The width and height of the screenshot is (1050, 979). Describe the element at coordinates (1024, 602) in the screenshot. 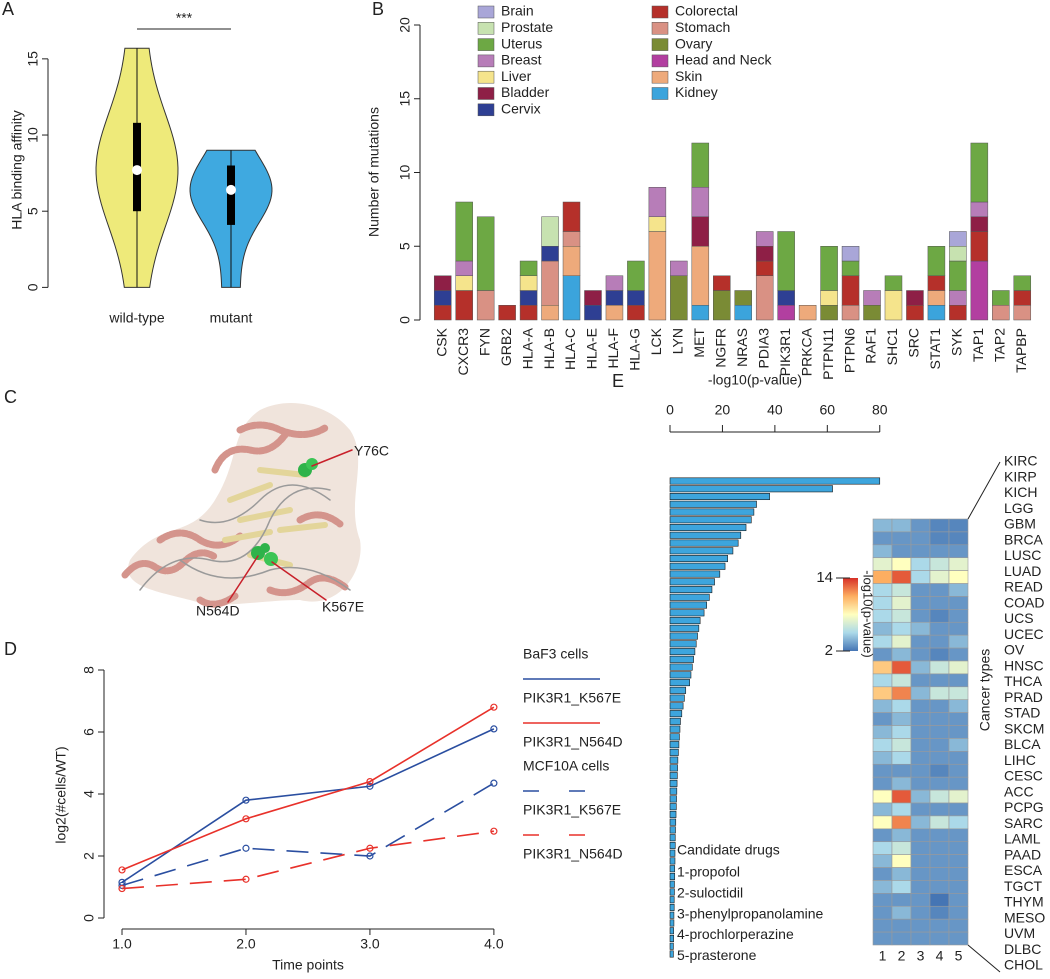

I see `row-label: COAD` at that location.